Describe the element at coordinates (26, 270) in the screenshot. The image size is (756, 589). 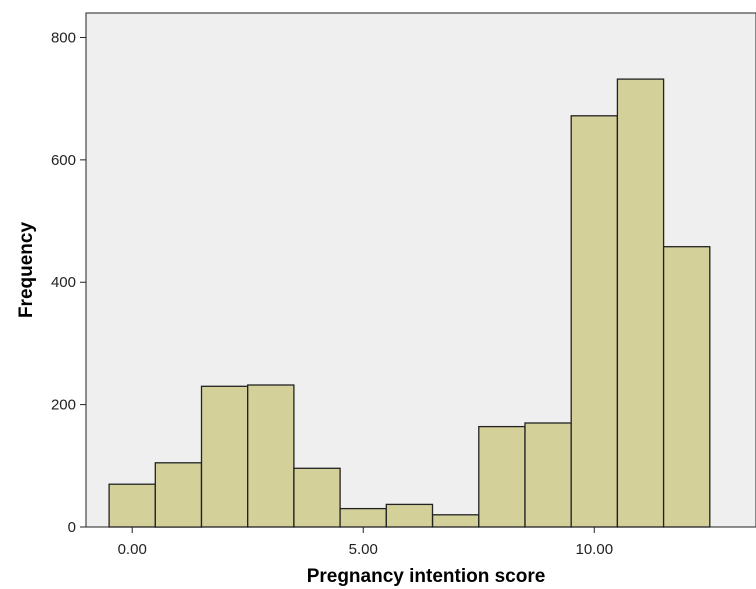
I see `y-axis-title: Frequency` at that location.